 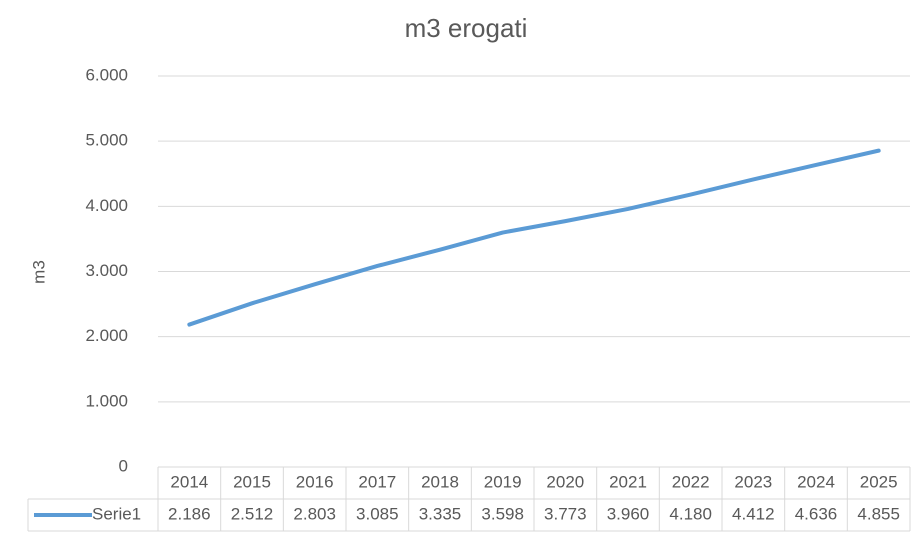 I want to click on data-table-value: 2.186, so click(x=189, y=513).